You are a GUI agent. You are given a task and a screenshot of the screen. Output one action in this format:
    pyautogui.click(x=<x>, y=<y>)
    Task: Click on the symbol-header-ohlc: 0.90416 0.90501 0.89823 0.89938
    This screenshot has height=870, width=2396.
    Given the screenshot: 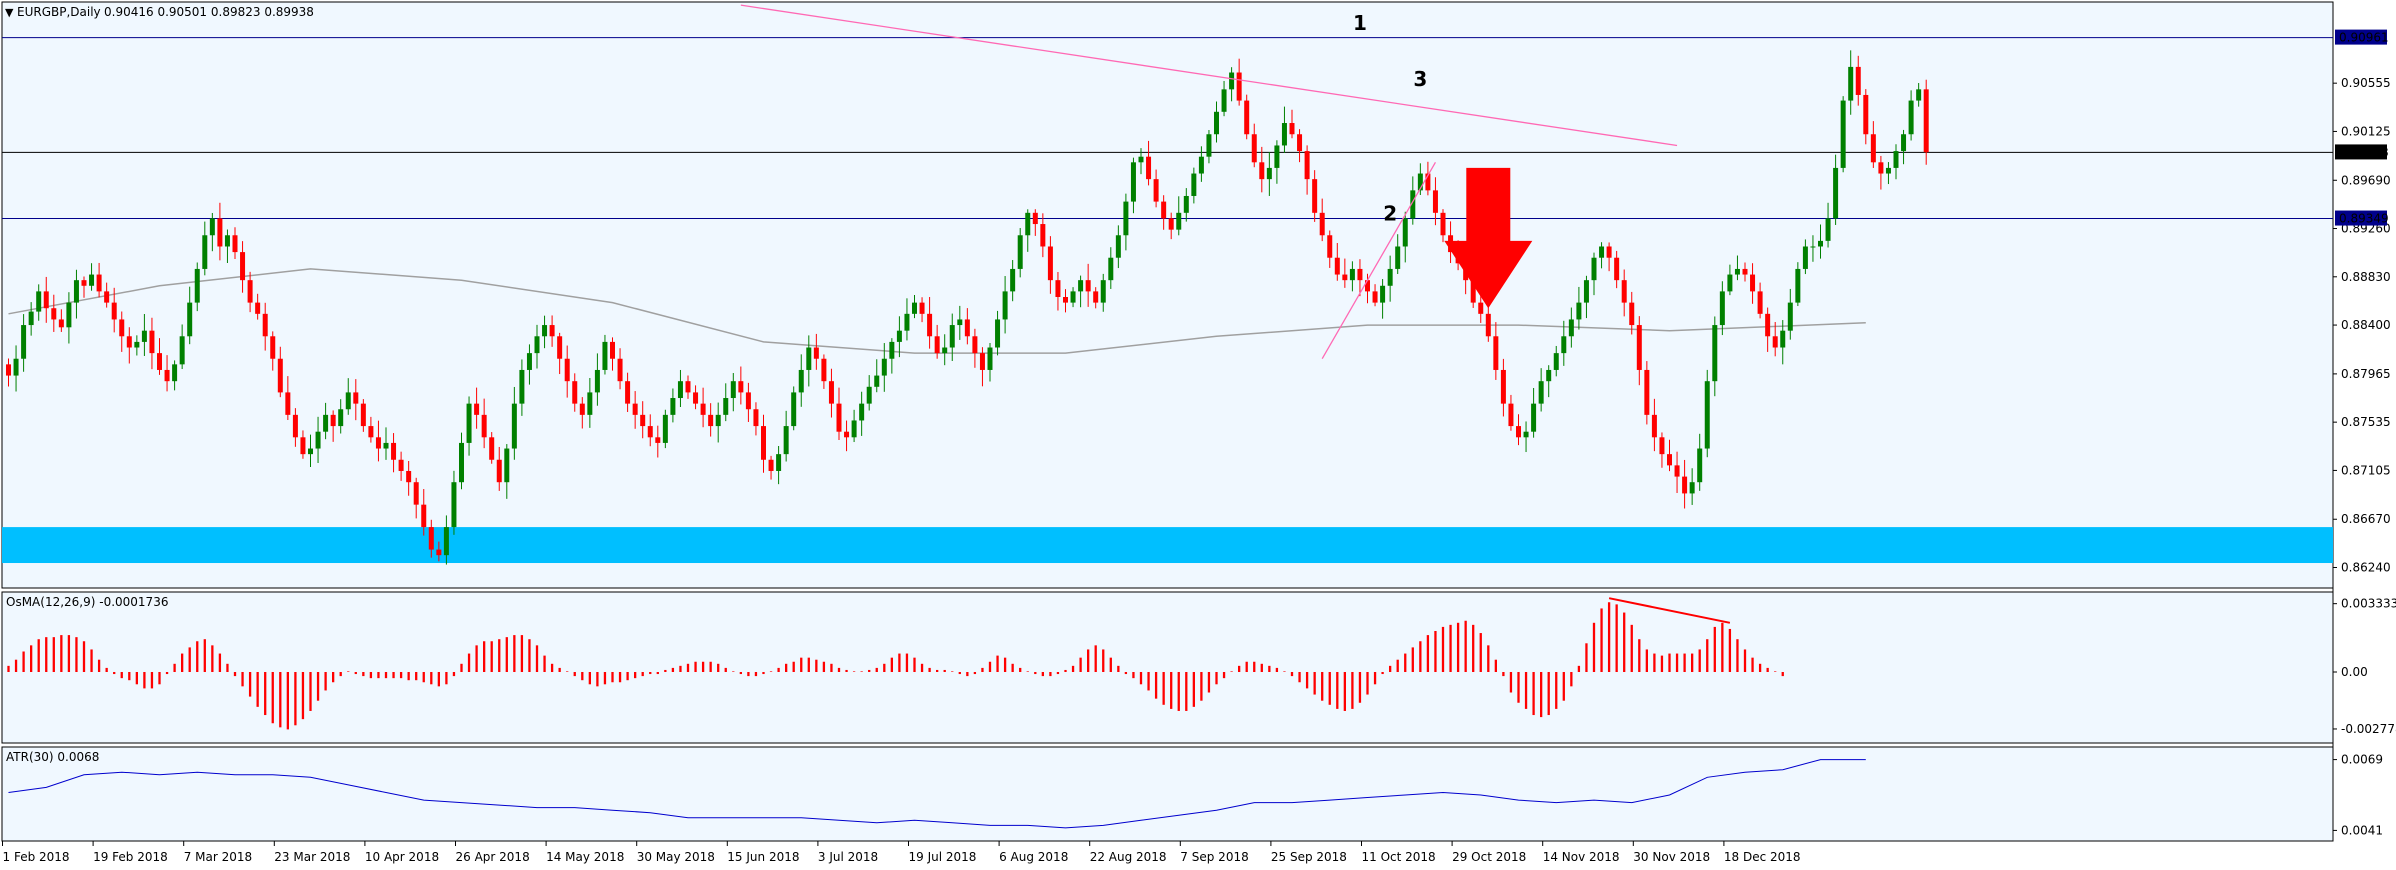 What is the action you would take?
    pyautogui.click(x=209, y=12)
    